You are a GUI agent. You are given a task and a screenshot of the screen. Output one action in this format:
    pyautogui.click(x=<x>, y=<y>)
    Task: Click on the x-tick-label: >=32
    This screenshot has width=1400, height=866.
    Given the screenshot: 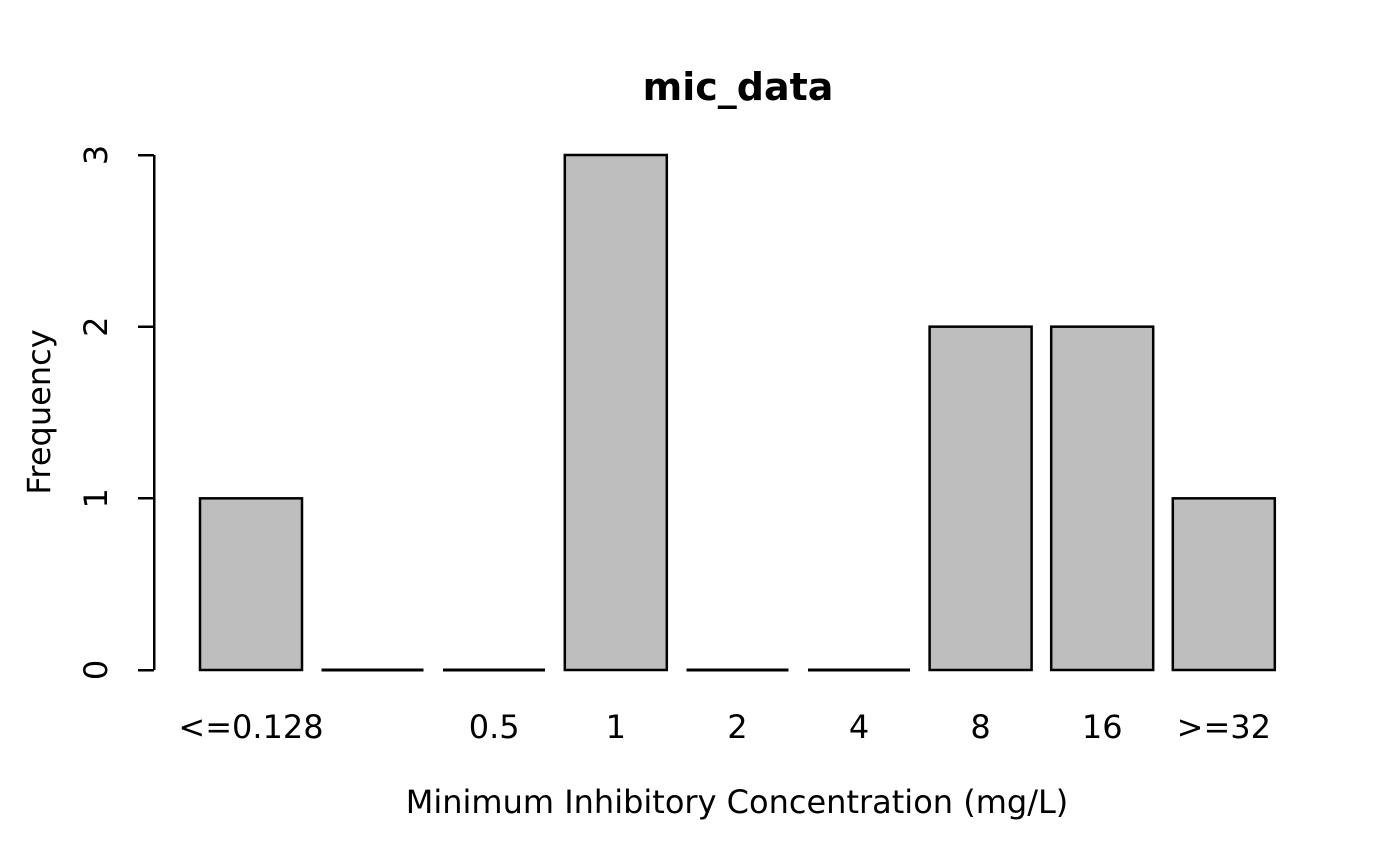 What is the action you would take?
    pyautogui.click(x=1224, y=727)
    